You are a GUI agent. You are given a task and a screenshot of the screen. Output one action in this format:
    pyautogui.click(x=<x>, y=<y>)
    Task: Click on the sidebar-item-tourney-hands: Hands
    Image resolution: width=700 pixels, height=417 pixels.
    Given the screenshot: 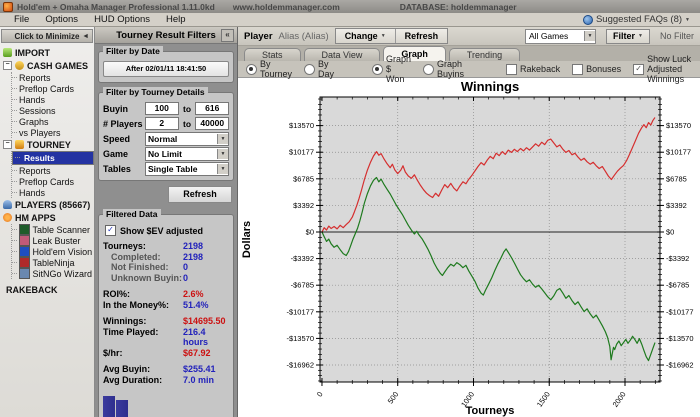 What is the action you would take?
    pyautogui.click(x=53, y=192)
    